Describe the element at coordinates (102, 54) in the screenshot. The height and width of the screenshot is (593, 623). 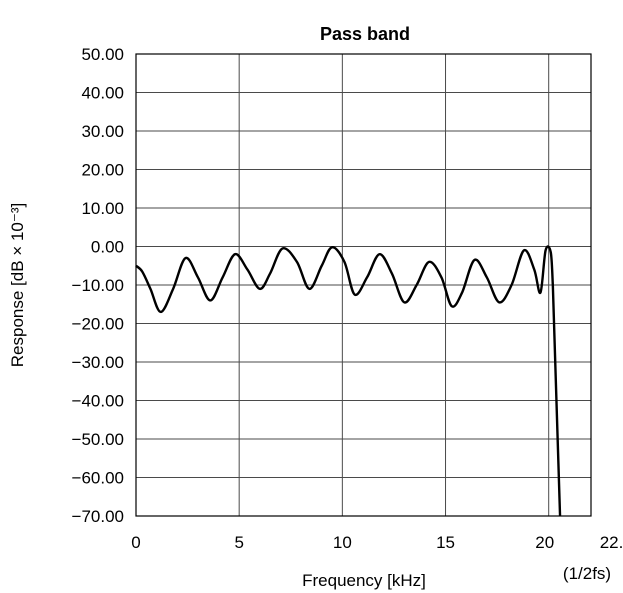
I see `y-tick-label: 50.00` at that location.